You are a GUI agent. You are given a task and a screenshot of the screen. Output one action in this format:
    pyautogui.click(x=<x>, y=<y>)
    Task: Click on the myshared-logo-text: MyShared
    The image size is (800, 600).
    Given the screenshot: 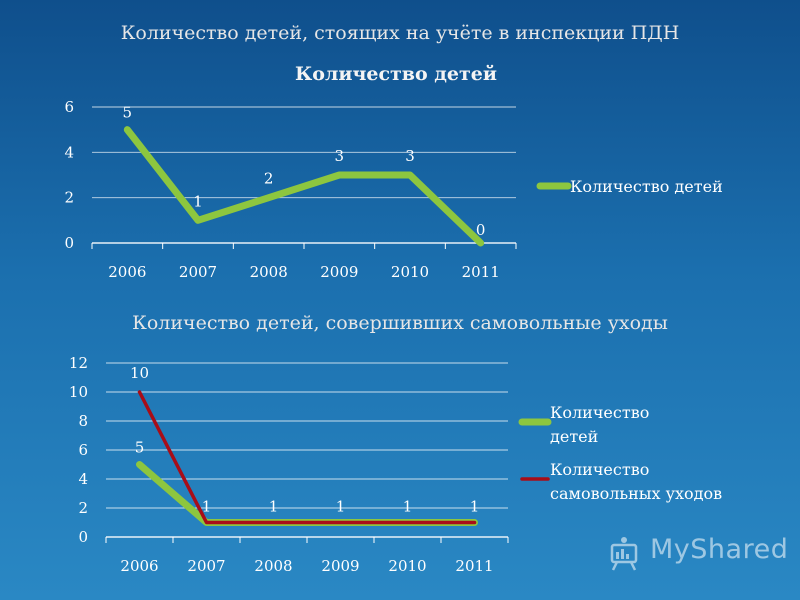 What is the action you would take?
    pyautogui.click(x=719, y=549)
    